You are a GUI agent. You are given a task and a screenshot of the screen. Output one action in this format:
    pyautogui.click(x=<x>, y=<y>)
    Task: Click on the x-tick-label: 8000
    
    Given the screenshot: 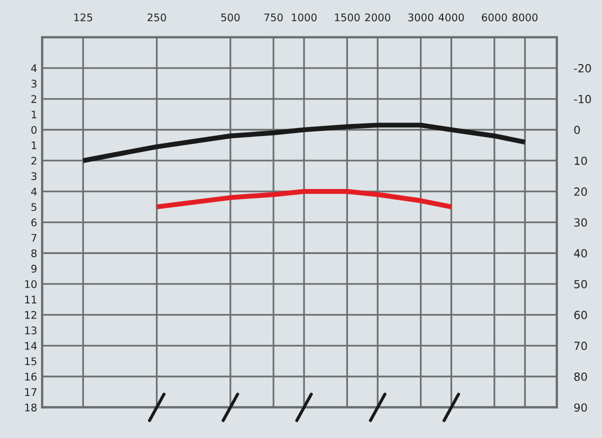 What is the action you would take?
    pyautogui.click(x=525, y=17)
    